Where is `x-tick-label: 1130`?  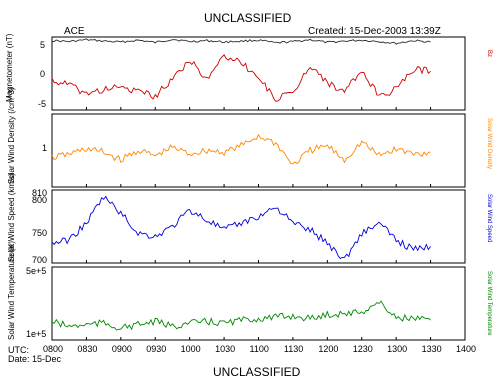
x-tick-label: 1130 is located at coordinates (293, 349).